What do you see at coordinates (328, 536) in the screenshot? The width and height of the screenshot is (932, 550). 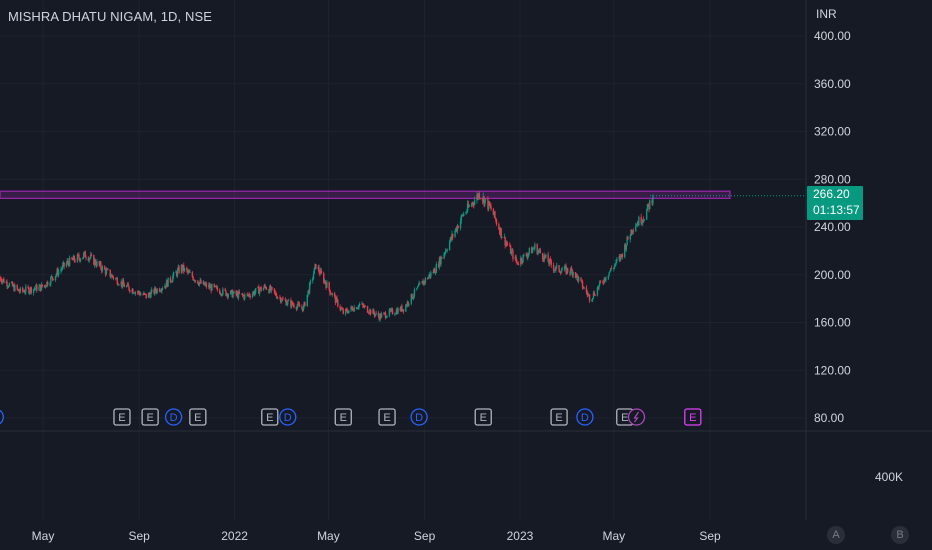 I see `x-tick-label: May` at bounding box center [328, 536].